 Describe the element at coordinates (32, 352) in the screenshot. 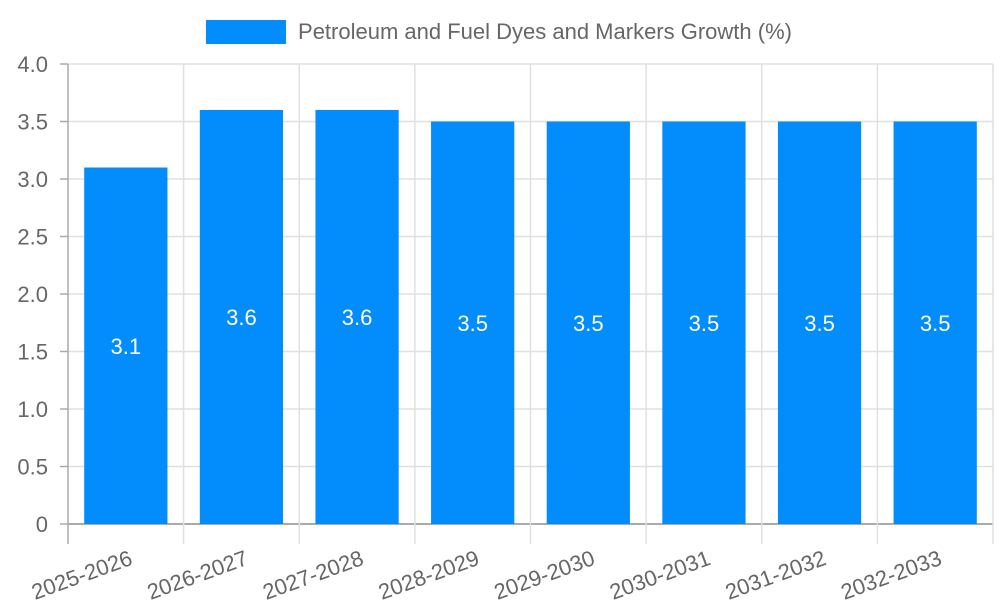

I see `y-tick-label: 1.5` at that location.